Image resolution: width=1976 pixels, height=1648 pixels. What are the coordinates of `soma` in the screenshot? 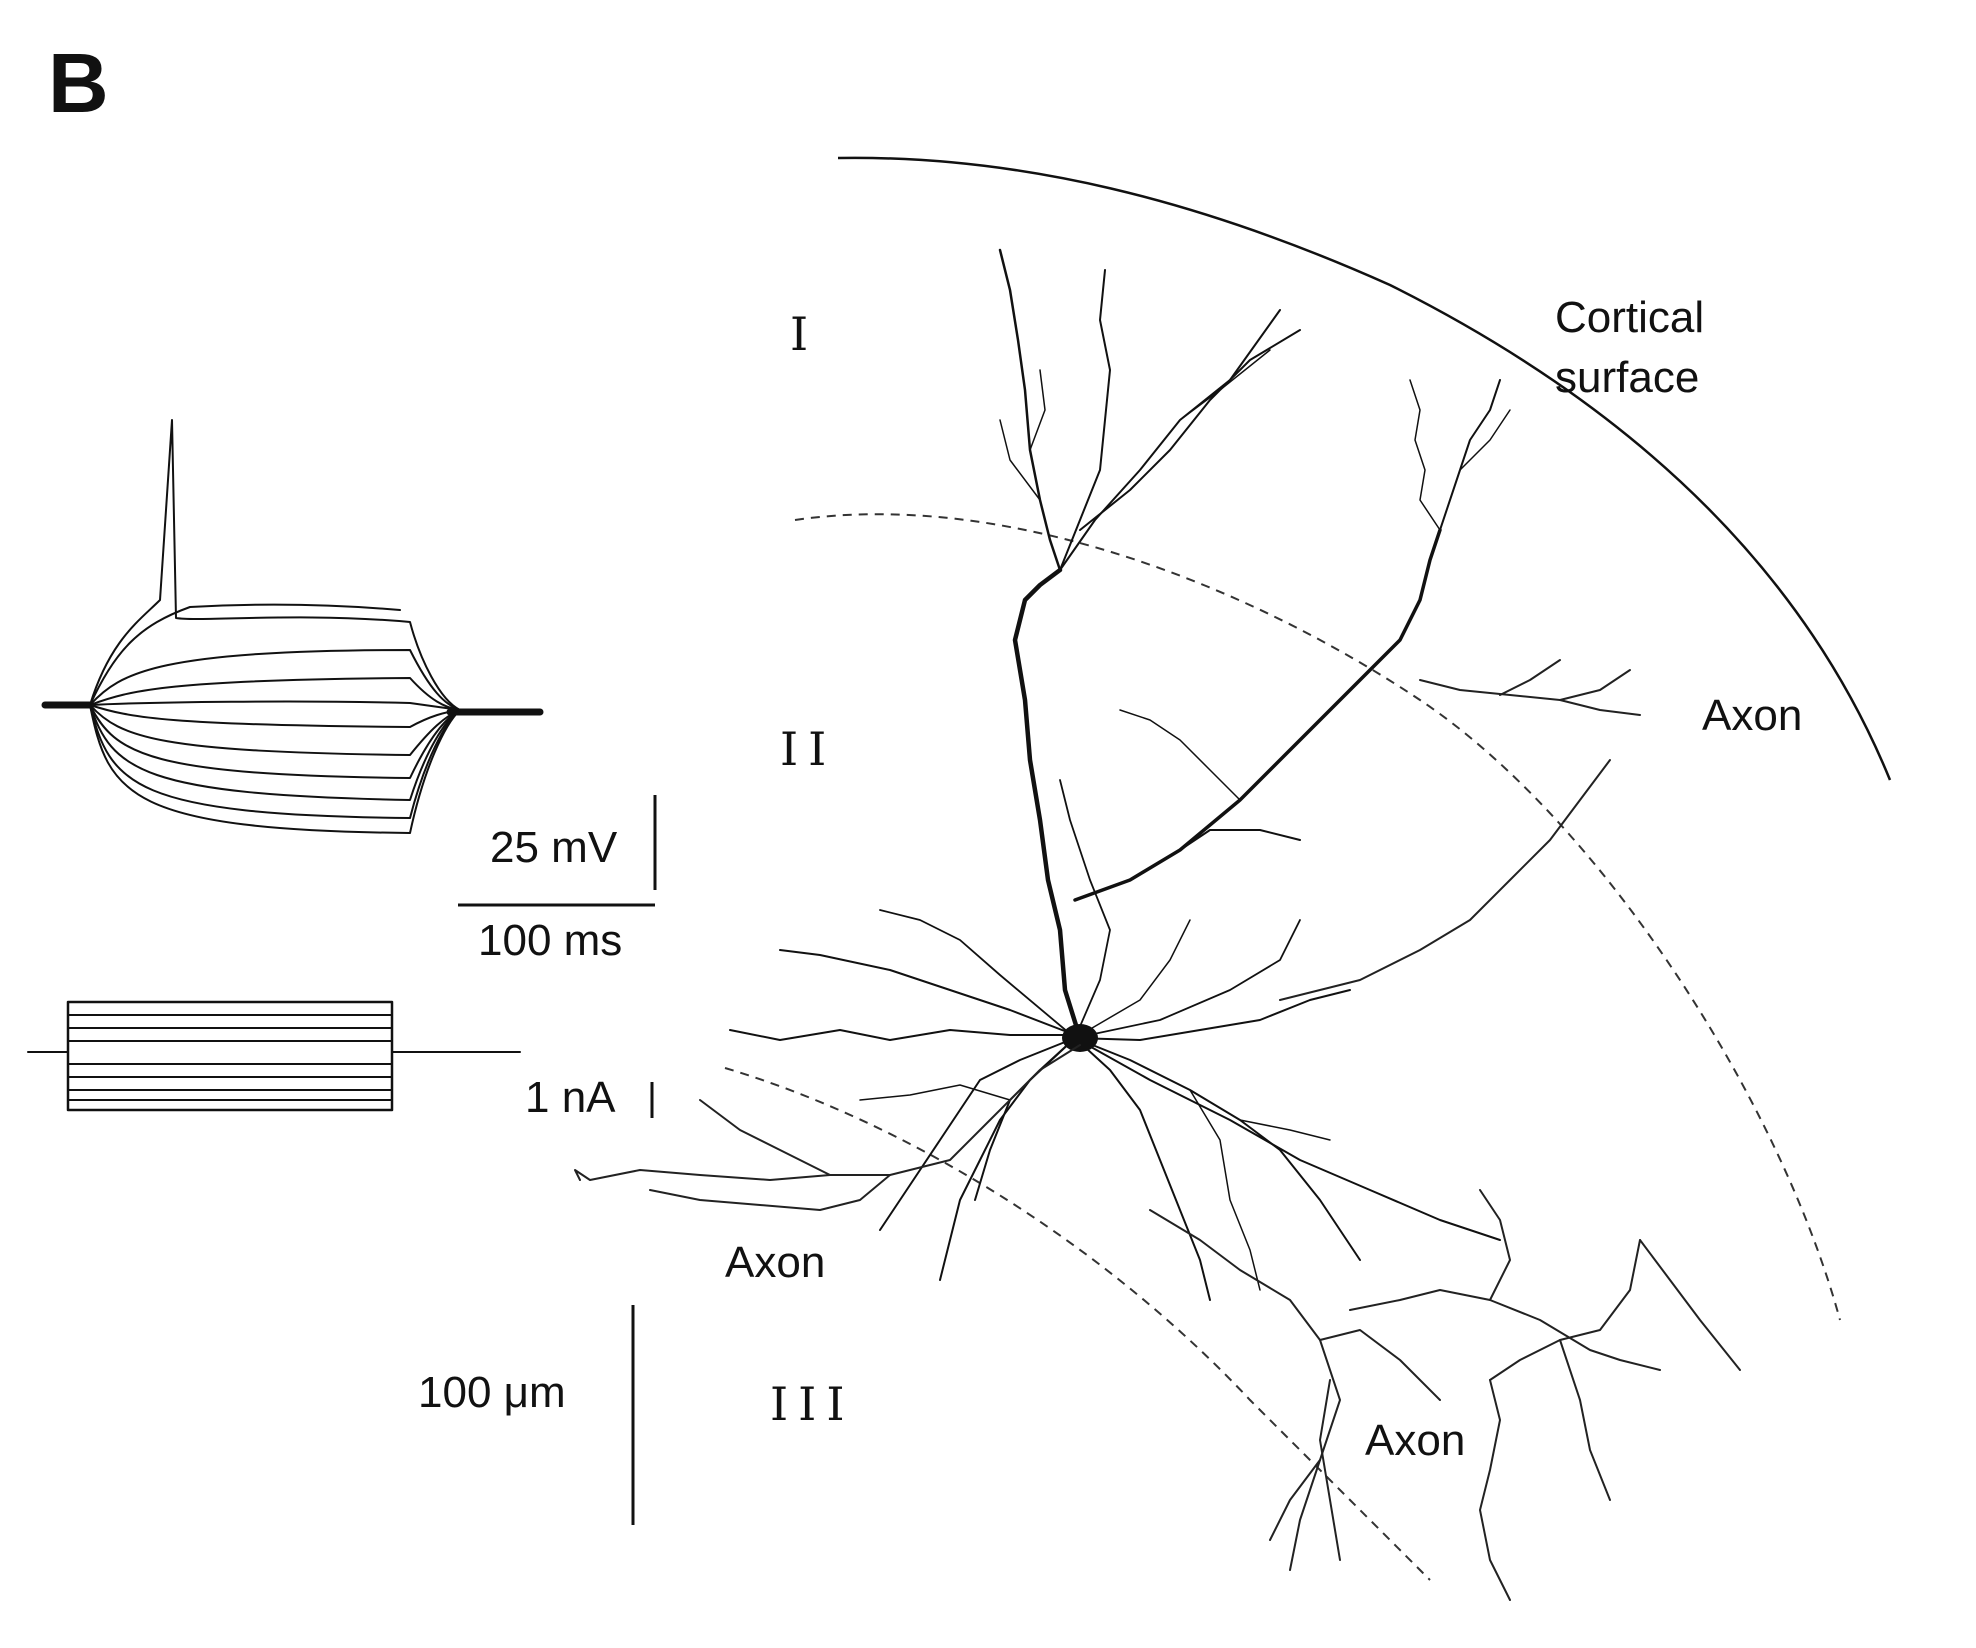 It's located at (1080, 1038).